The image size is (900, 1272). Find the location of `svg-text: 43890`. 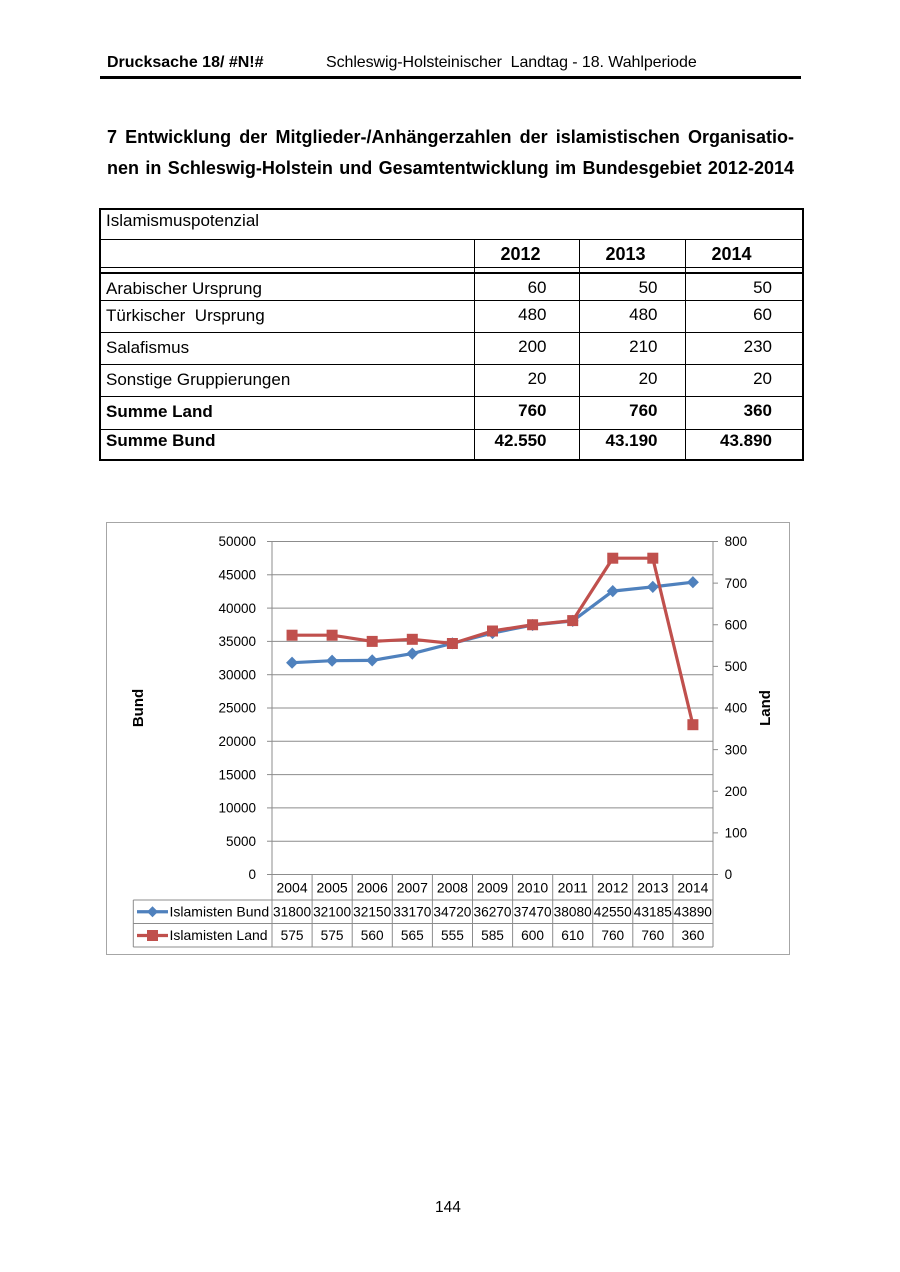

svg-text: 43890 is located at coordinates (693, 912).